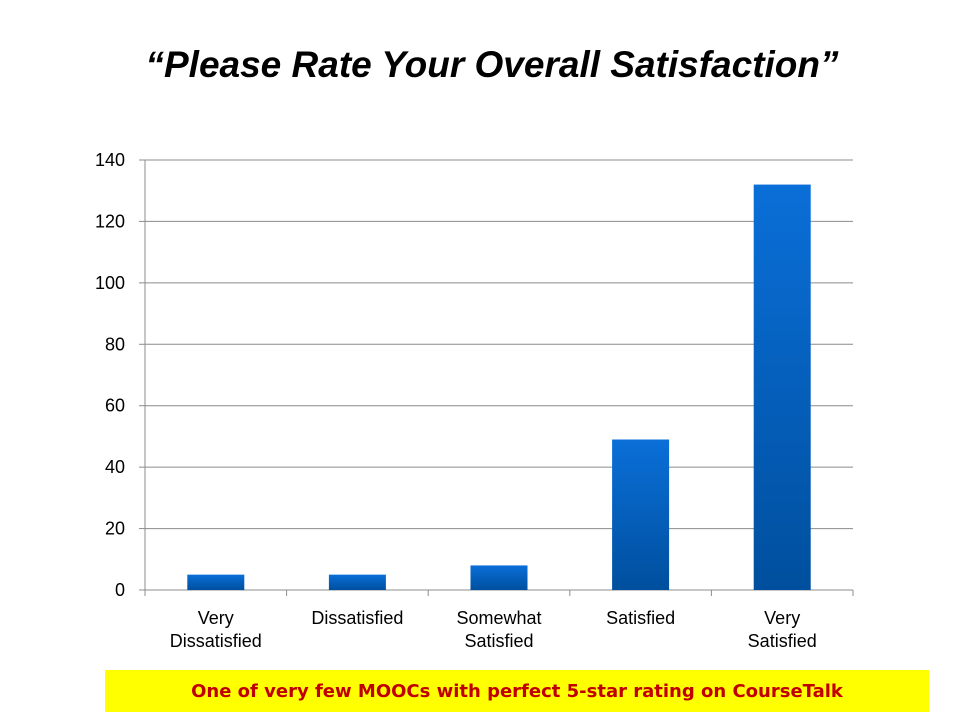 This screenshot has width=960, height=720. What do you see at coordinates (110, 160) in the screenshot?
I see `y-tick-label: 140` at bounding box center [110, 160].